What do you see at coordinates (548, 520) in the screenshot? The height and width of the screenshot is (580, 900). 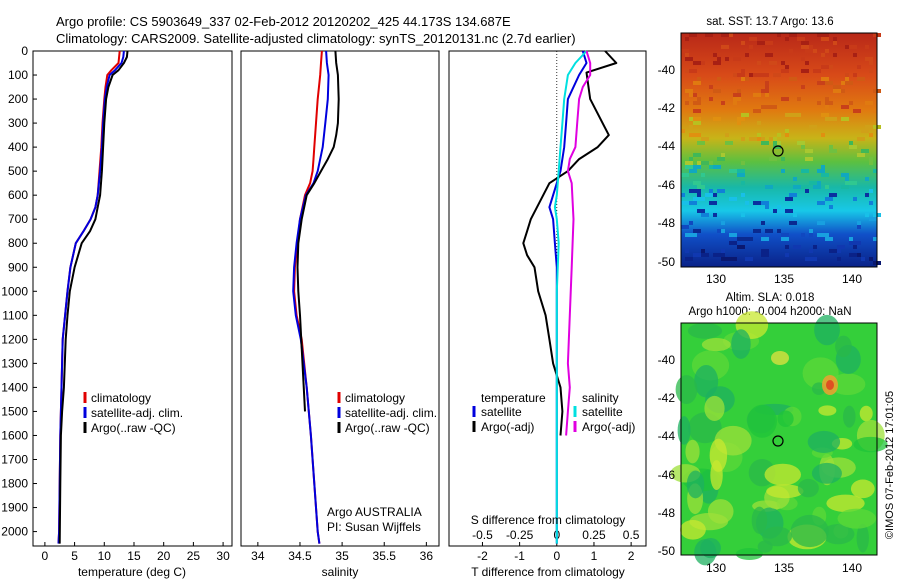 I see `difference-xlabel-top: S difference from climatology` at bounding box center [548, 520].